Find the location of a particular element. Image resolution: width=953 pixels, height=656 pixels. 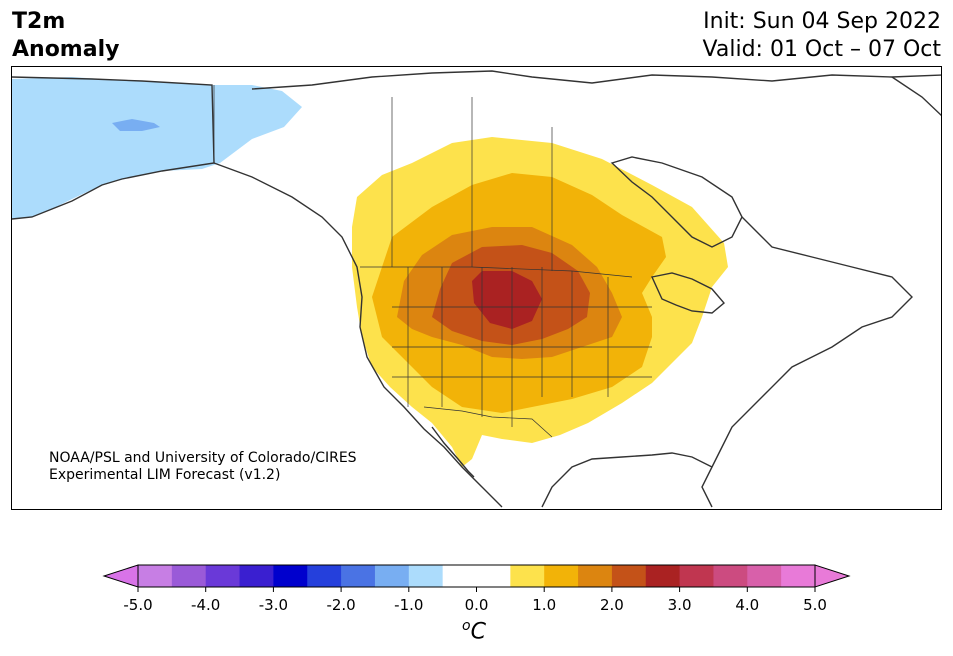

valid-range: Valid: 01 Oct – 07 Oct is located at coordinates (821, 49).